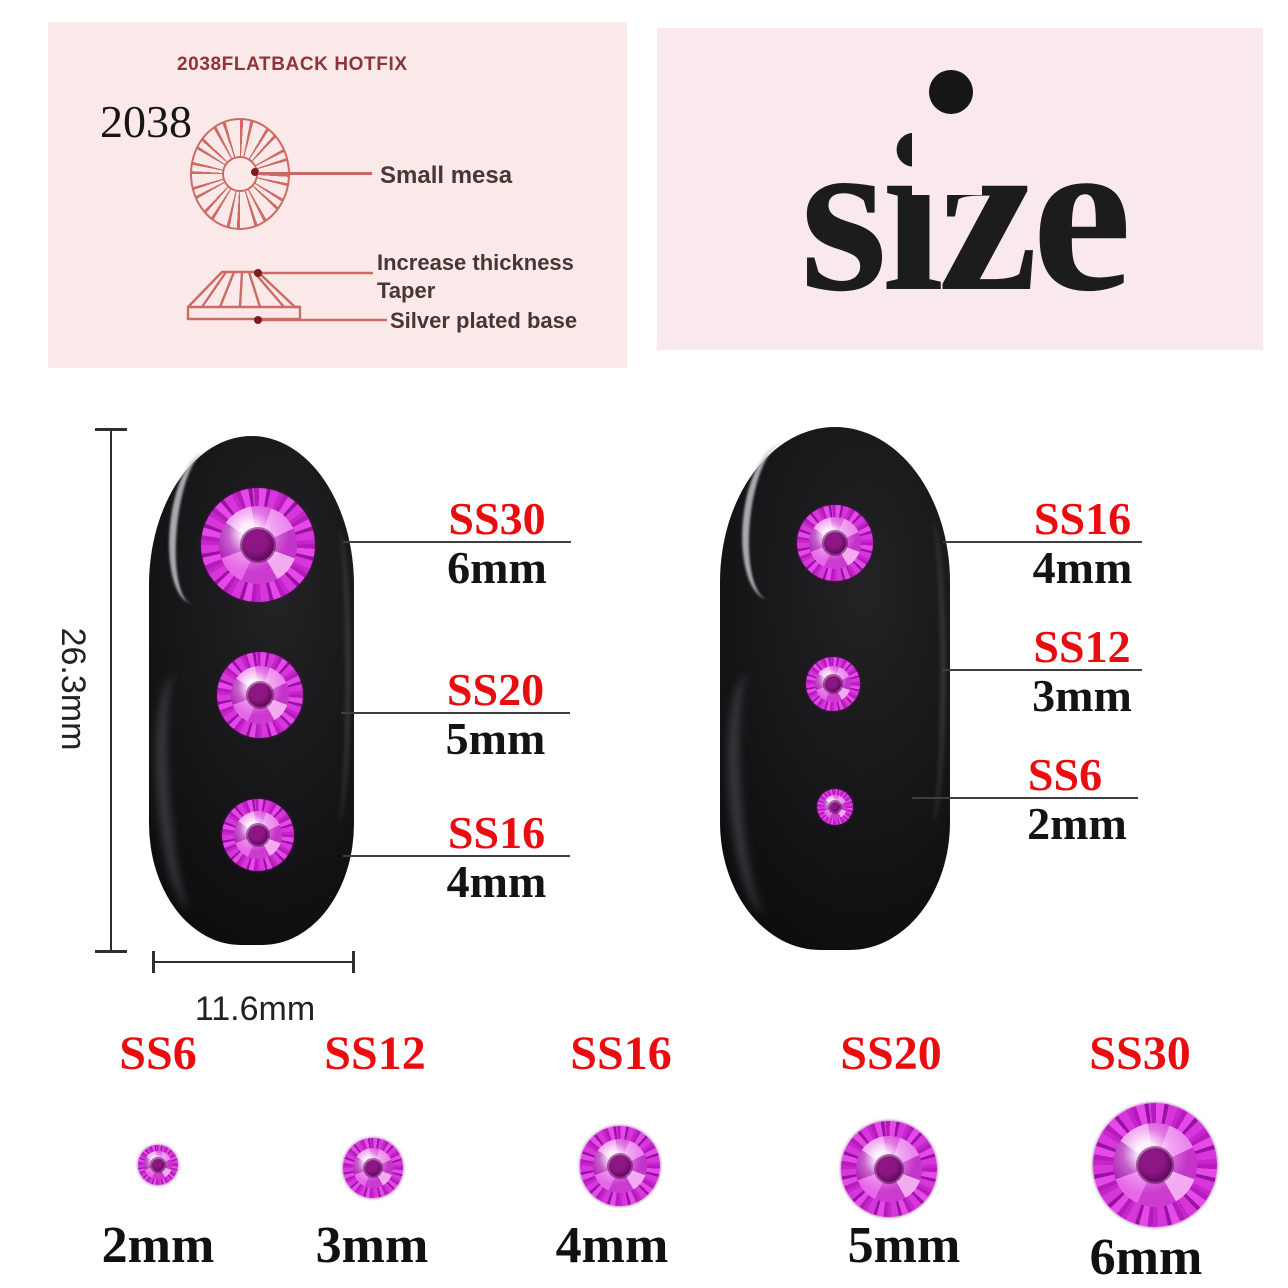 This screenshot has width=1288, height=1288. I want to click on chart-rhinestone-ss20, so click(889, 1169).